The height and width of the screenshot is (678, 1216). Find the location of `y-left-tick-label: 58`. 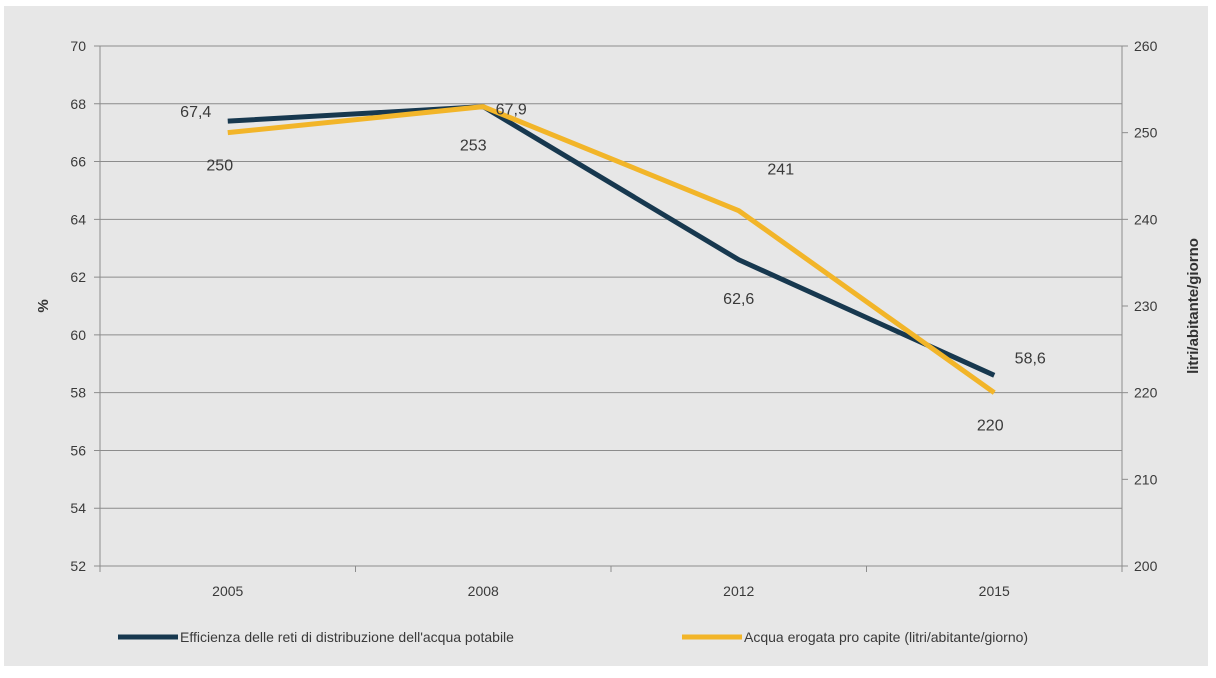

y-left-tick-label: 58 is located at coordinates (78, 393).